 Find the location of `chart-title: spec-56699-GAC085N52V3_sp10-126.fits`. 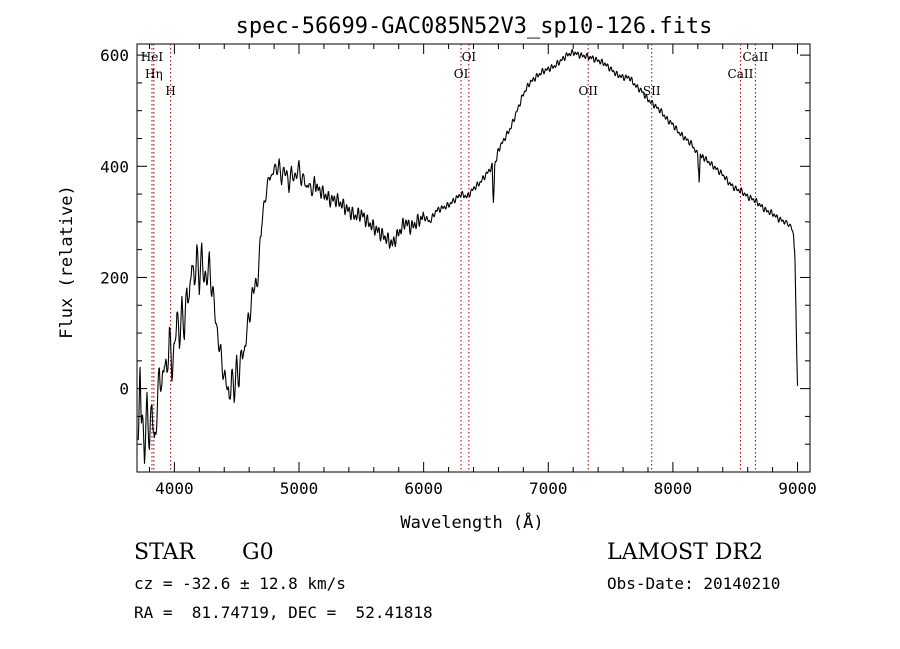

chart-title: spec-56699-GAC085N52V3_sp10-126.fits is located at coordinates (474, 26).